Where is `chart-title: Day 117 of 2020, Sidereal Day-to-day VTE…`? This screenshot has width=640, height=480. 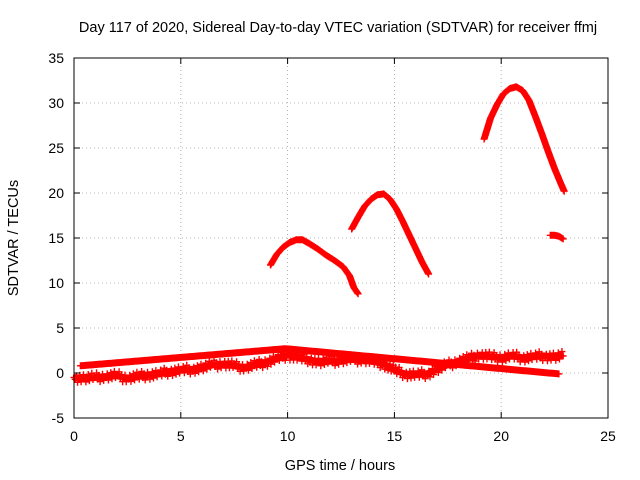
chart-title: Day 117 of 2020, Sidereal Day-to-day VTE… is located at coordinates (338, 28).